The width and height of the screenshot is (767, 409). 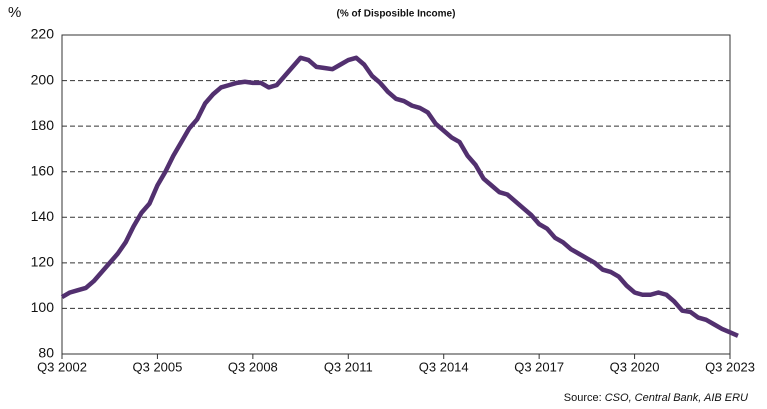 What do you see at coordinates (43, 216) in the screenshot?
I see `y-tick-label: 140` at bounding box center [43, 216].